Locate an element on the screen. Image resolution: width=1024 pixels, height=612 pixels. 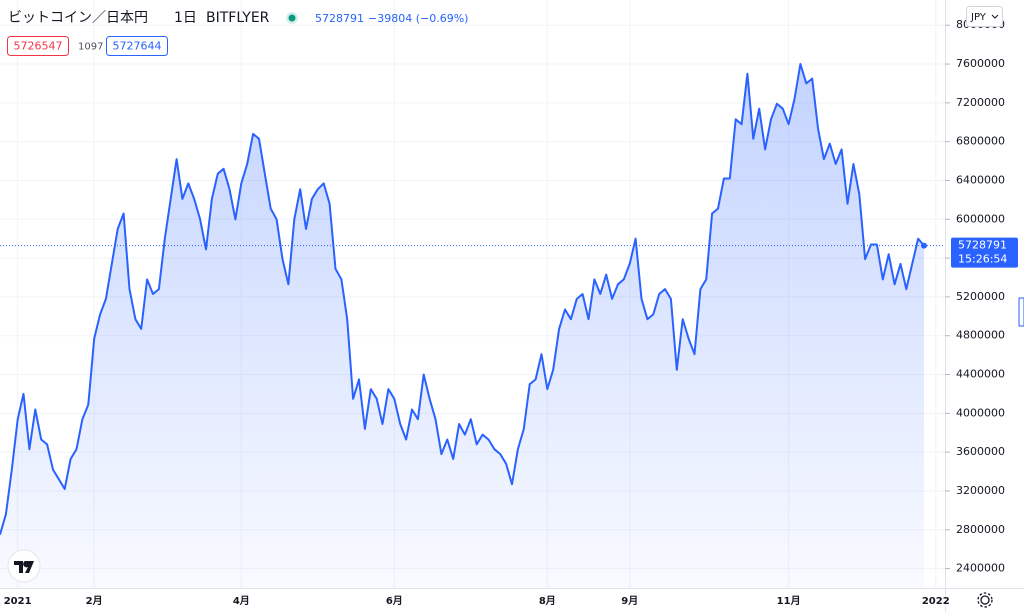
x-tick-label: 11月 is located at coordinates (789, 601).